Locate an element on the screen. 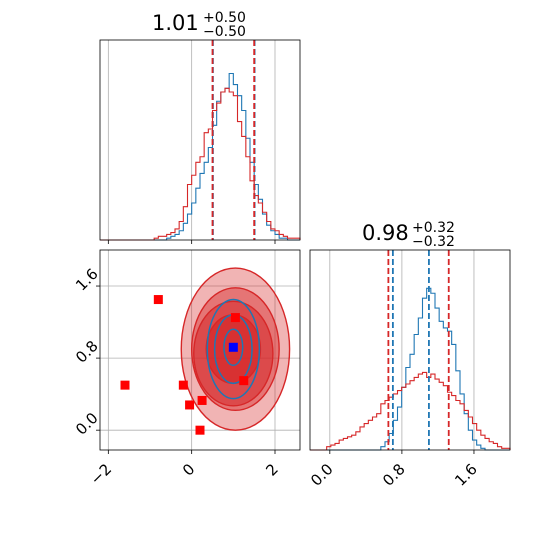 The width and height of the screenshot is (550, 550). blue-square-marker is located at coordinates (233, 347).